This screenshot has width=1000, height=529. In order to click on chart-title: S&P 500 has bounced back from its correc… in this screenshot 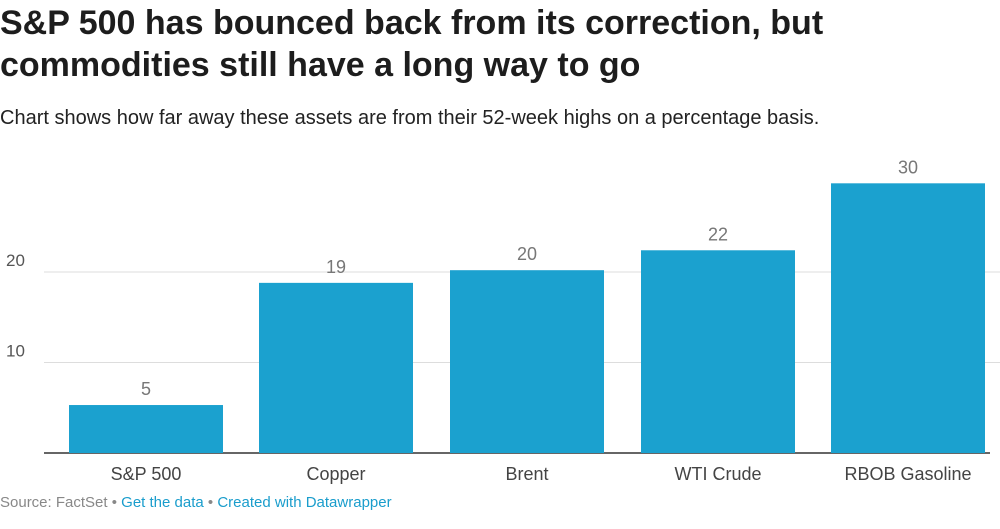, I will do `click(412, 44)`.